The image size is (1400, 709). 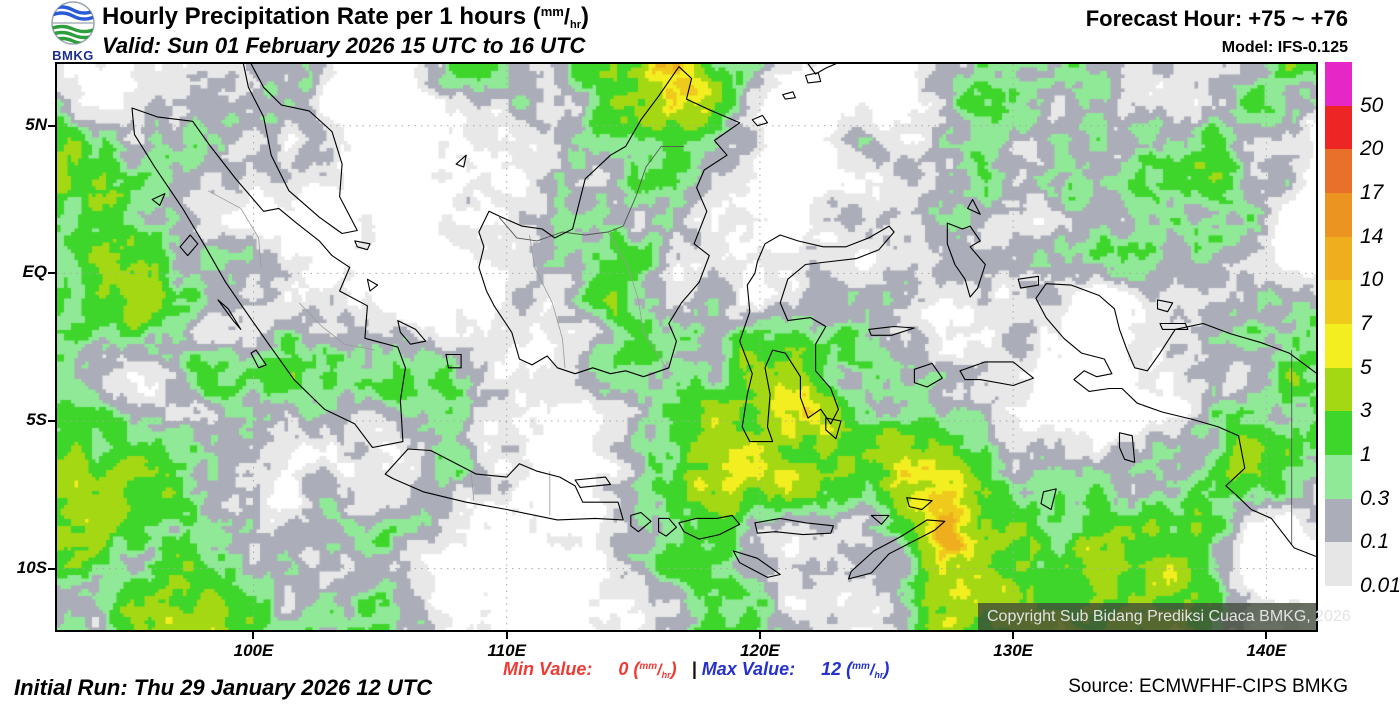 I want to click on coastline-yapen, so click(x=1174, y=326).